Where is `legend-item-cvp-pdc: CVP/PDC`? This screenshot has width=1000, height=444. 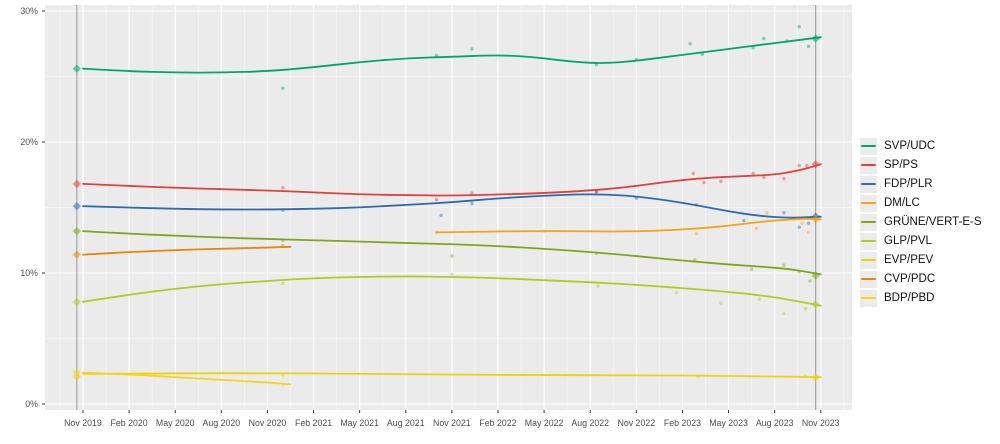
legend-item-cvp-pdc: CVP/PDC is located at coordinates (921, 279).